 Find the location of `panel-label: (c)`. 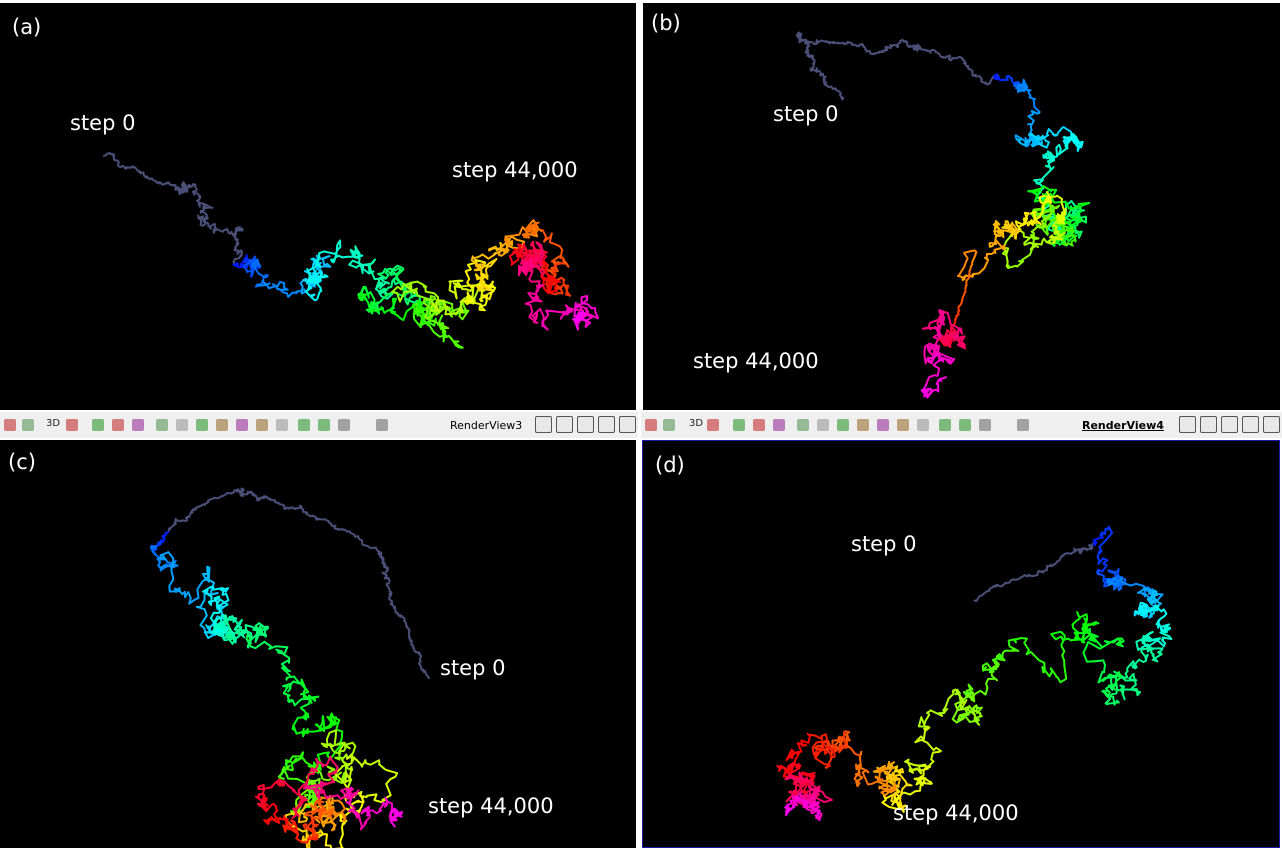

panel-label: (c) is located at coordinates (22, 462).